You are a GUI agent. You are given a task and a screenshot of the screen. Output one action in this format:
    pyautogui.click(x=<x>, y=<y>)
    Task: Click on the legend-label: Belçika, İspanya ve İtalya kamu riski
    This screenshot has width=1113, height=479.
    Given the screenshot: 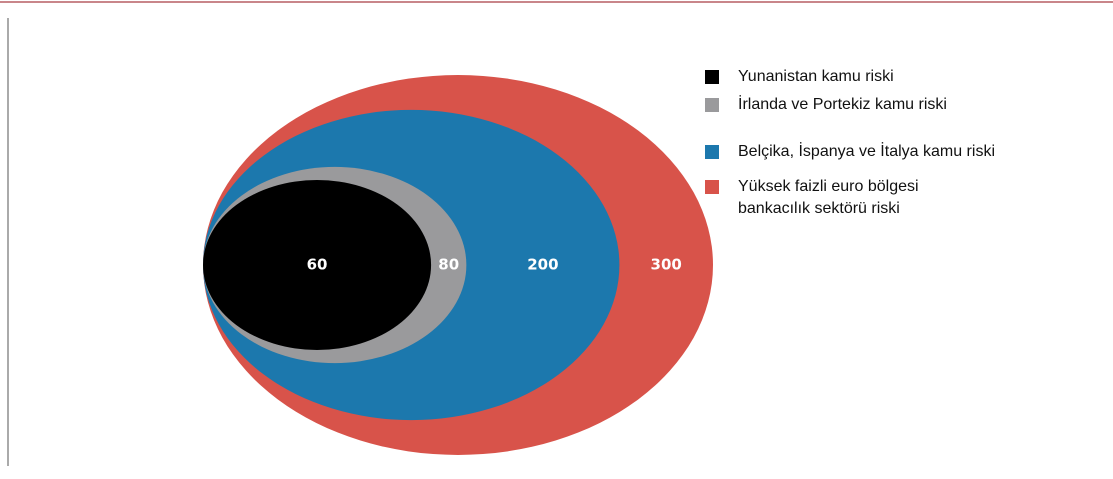 What is the action you would take?
    pyautogui.click(x=866, y=151)
    